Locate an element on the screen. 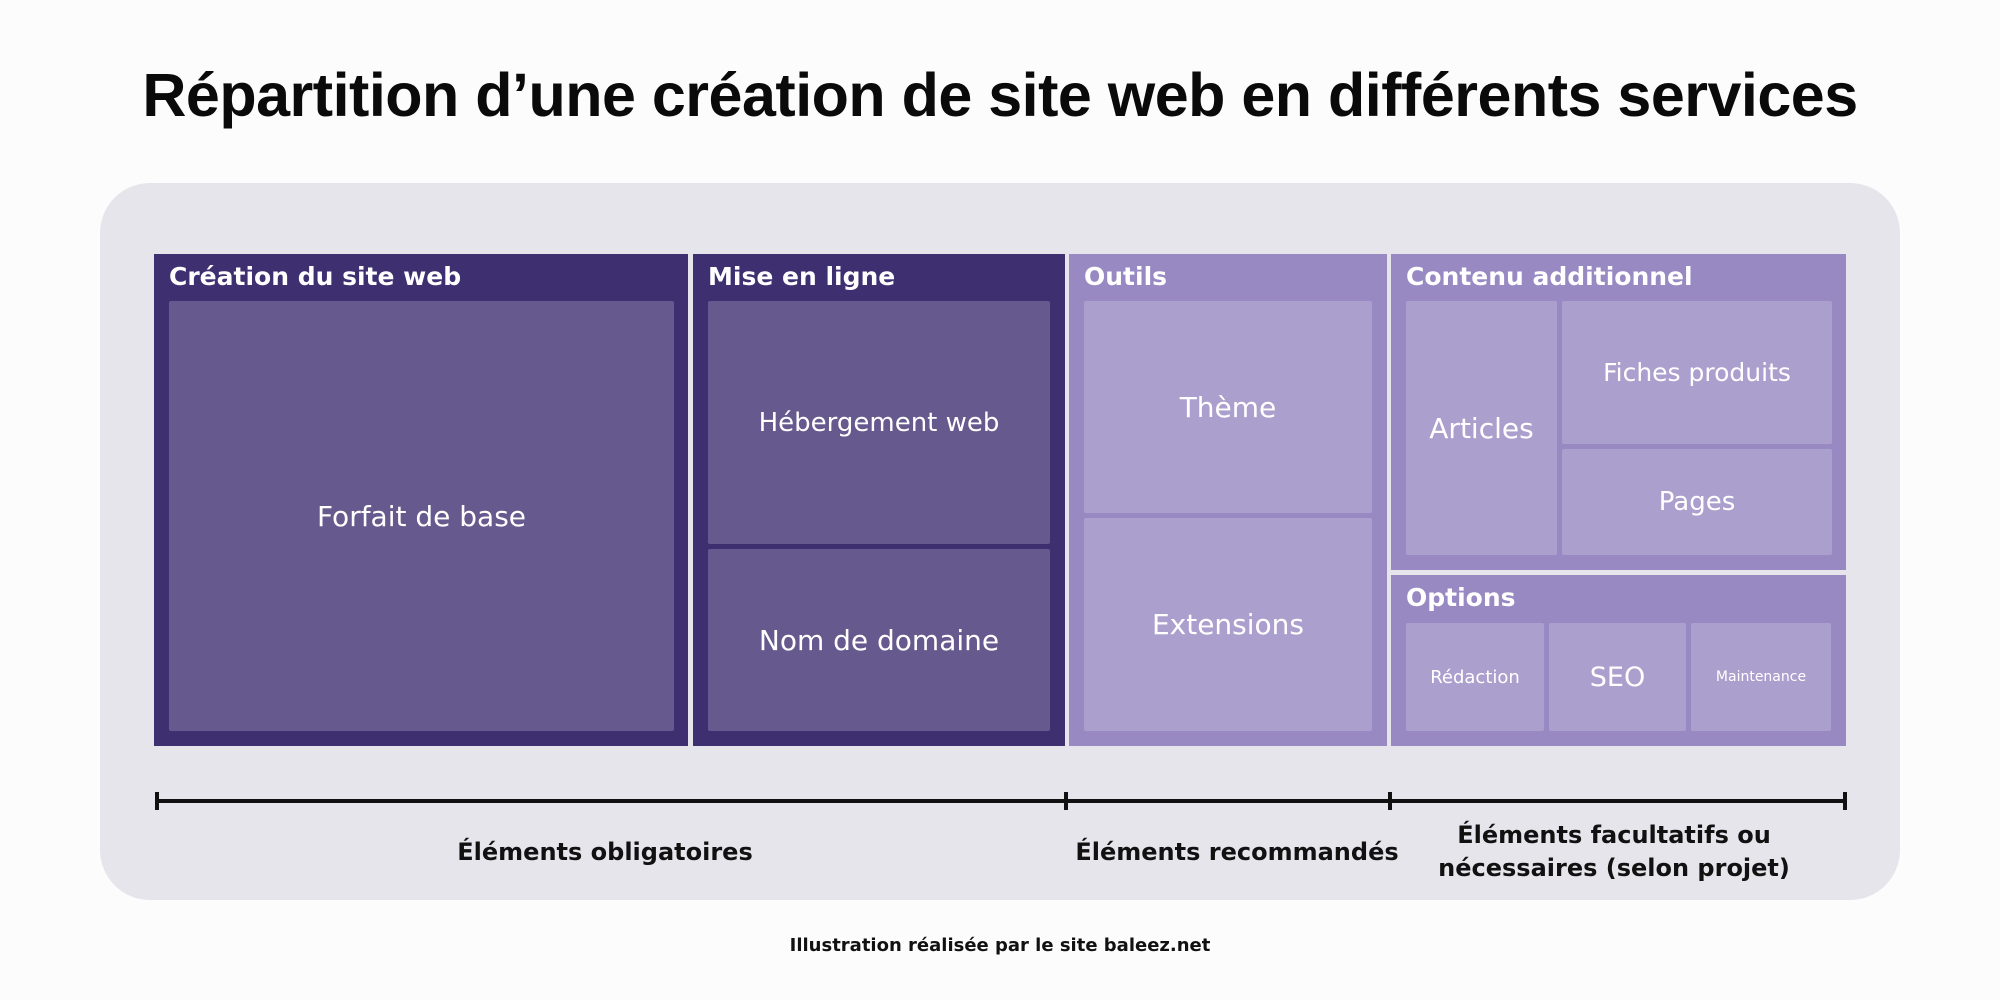 The image size is (2000, 1000). axis-tick-recommended is located at coordinates (1066, 801).